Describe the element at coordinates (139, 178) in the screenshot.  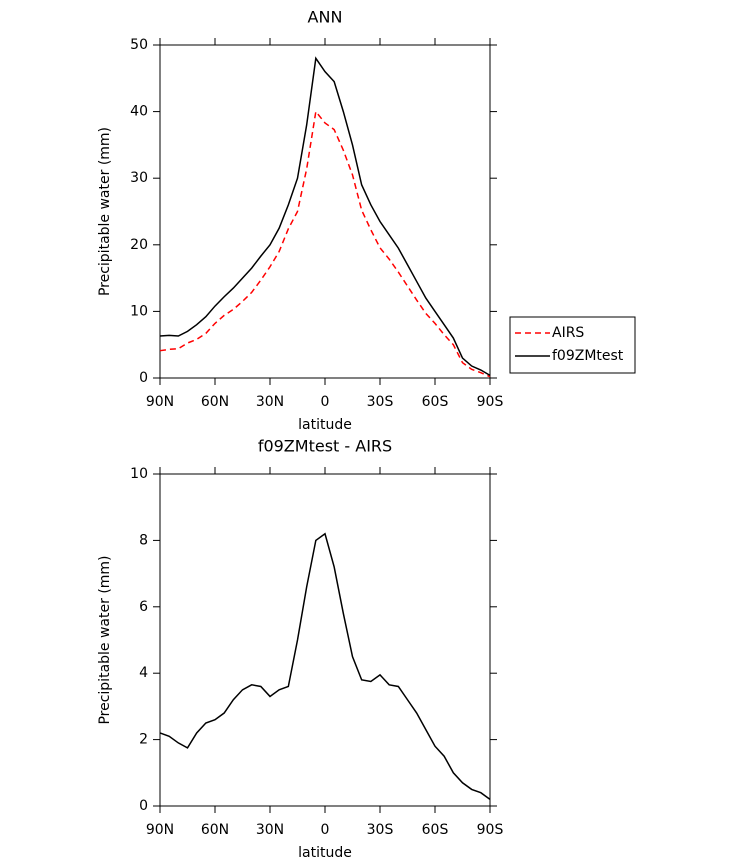
I see `y-tick-label: 30` at that location.